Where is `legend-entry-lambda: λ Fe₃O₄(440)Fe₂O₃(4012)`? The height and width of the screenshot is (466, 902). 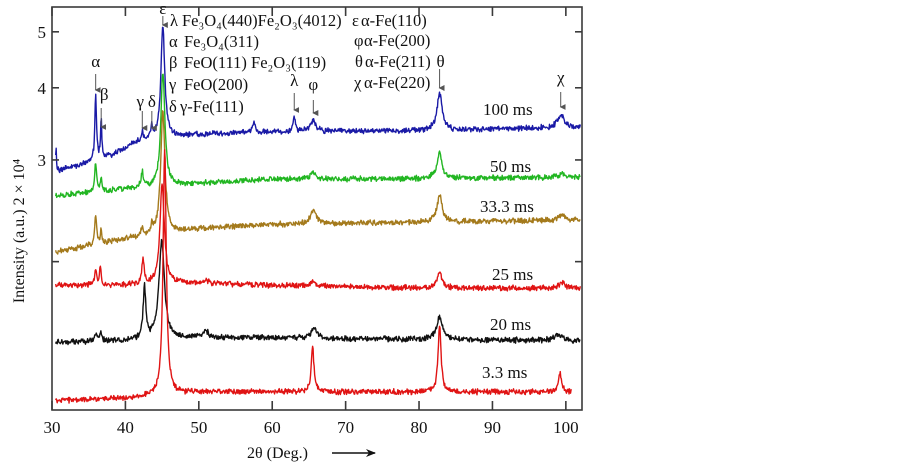 legend-entry-lambda: λ Fe₃O₄(440)Fe₂O₃(4012) is located at coordinates (256, 20).